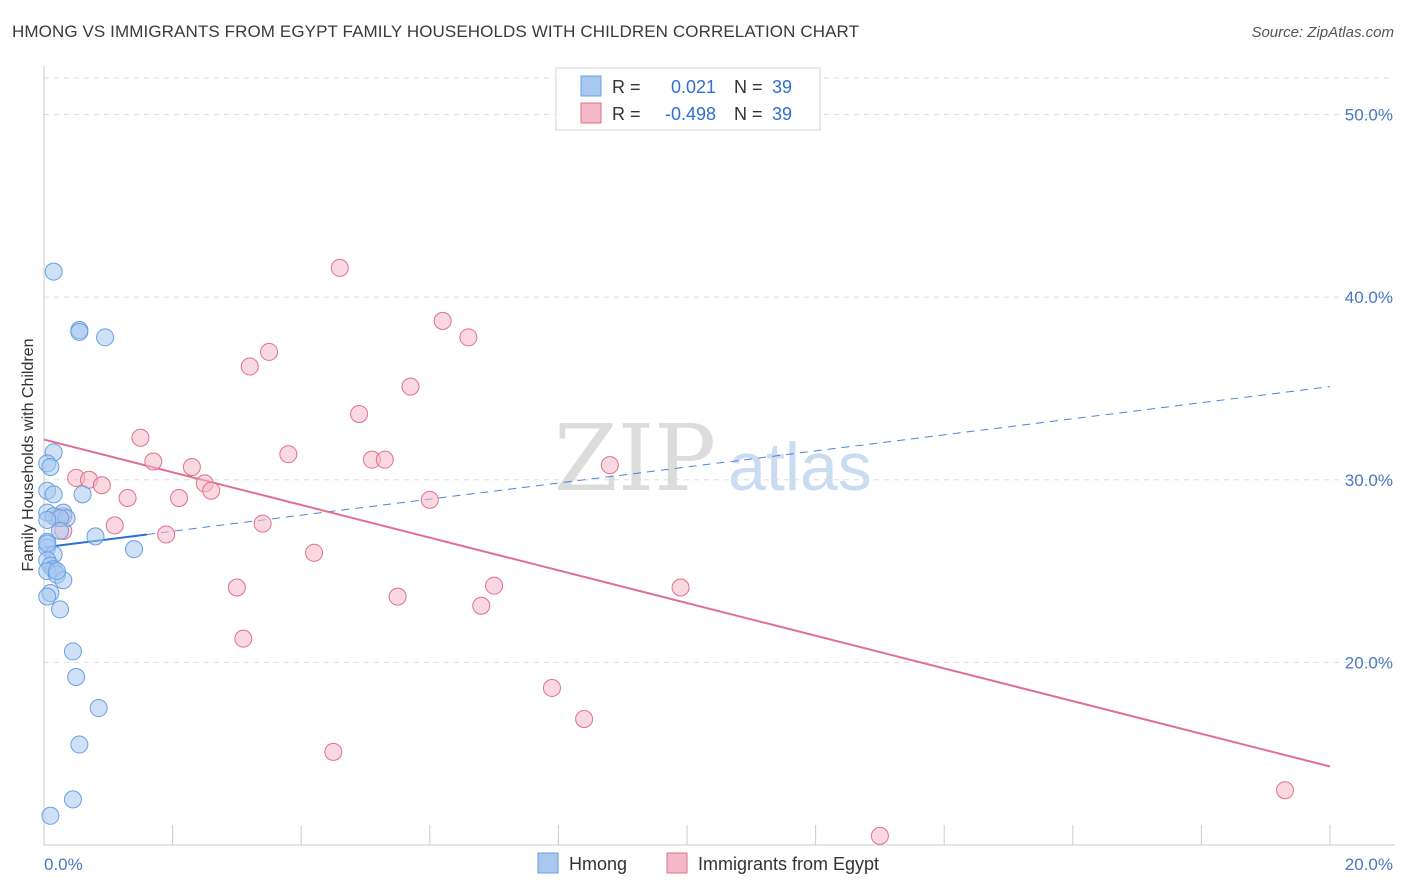 The image size is (1406, 892). I want to click on watermark: ZIP atlas, so click(713, 458).